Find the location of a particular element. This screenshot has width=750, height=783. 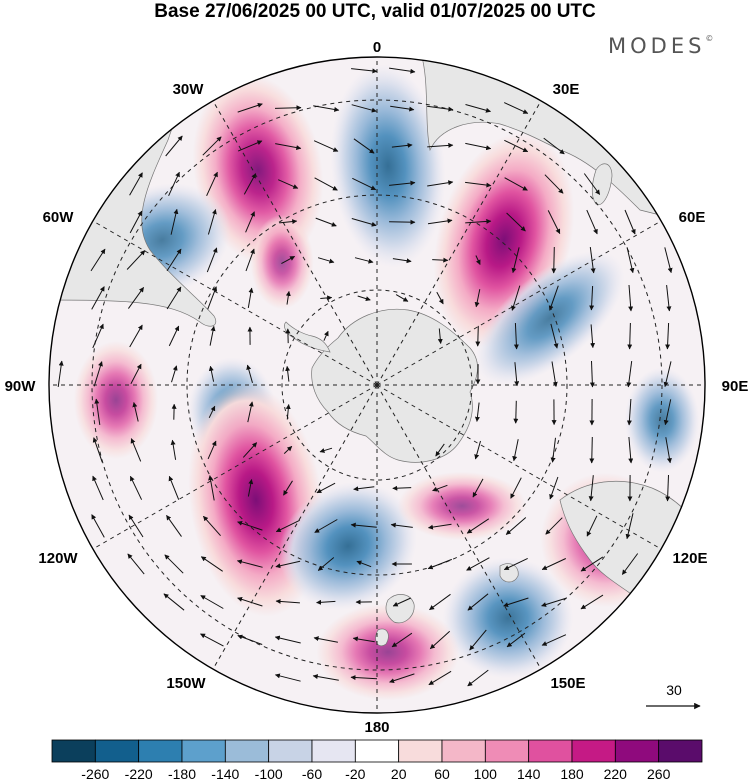

label-lon-150w: 150W is located at coordinates (186, 683).